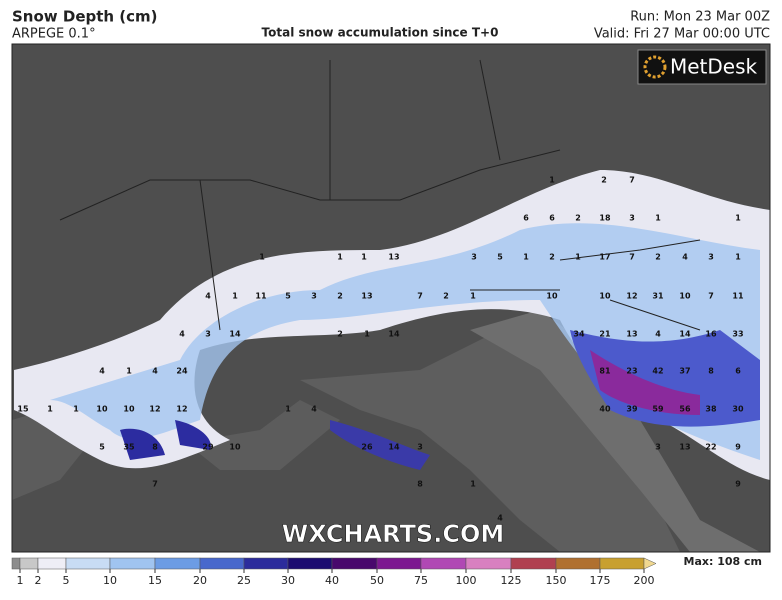 The width and height of the screenshot is (782, 600). Describe the element at coordinates (714, 67) in the screenshot. I see `logo: MetDesk` at that location.